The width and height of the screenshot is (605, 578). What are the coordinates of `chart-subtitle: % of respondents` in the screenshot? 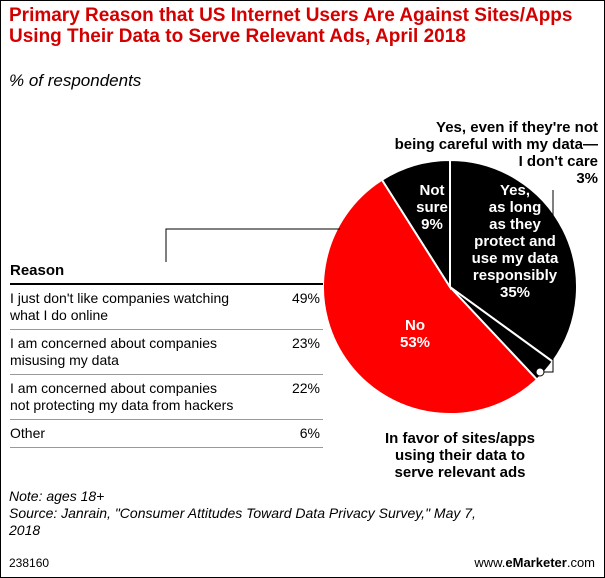 It's located at (75, 80).